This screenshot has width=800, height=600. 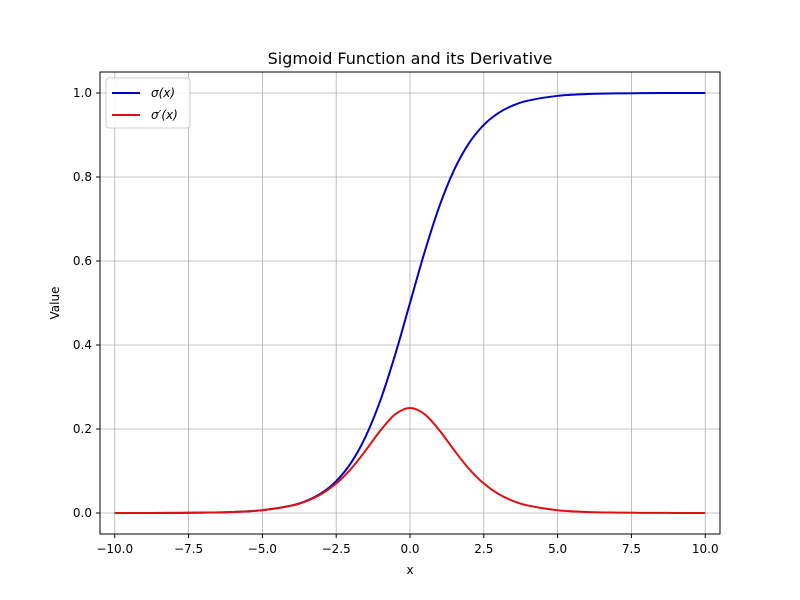 I want to click on x-tick-label: 5.0, so click(x=557, y=549).